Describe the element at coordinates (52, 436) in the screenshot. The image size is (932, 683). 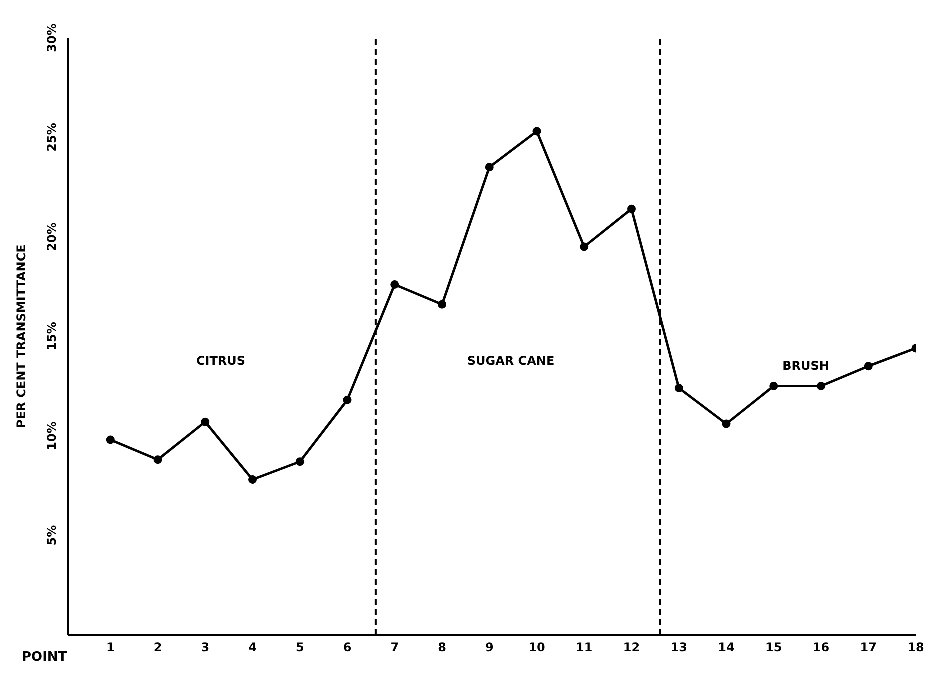
I see `y-tick-label: 10%` at that location.